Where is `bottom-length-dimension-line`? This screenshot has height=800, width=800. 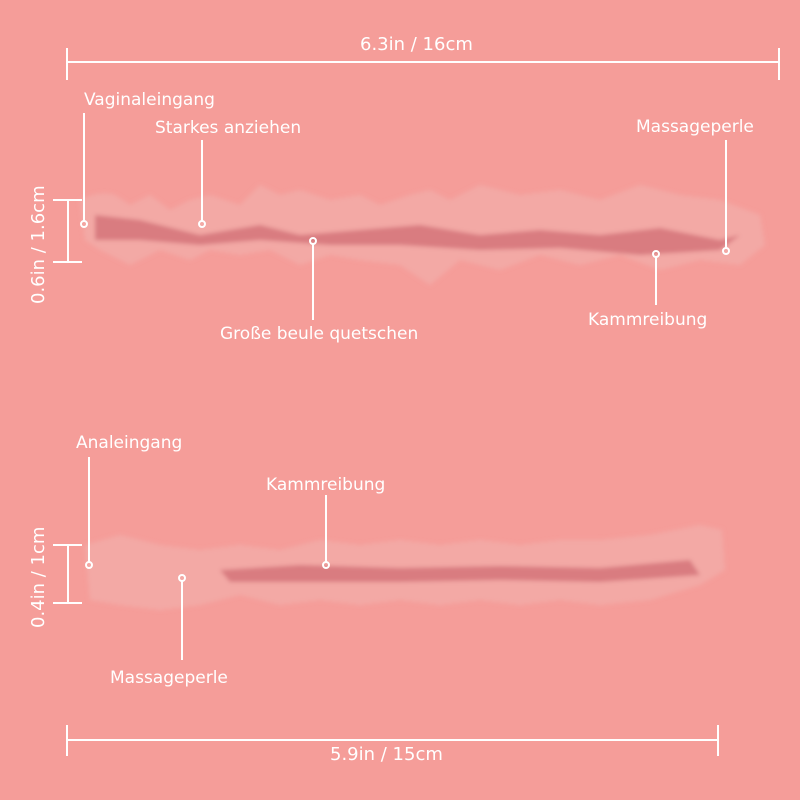 bottom-length-dimension-line is located at coordinates (392, 740).